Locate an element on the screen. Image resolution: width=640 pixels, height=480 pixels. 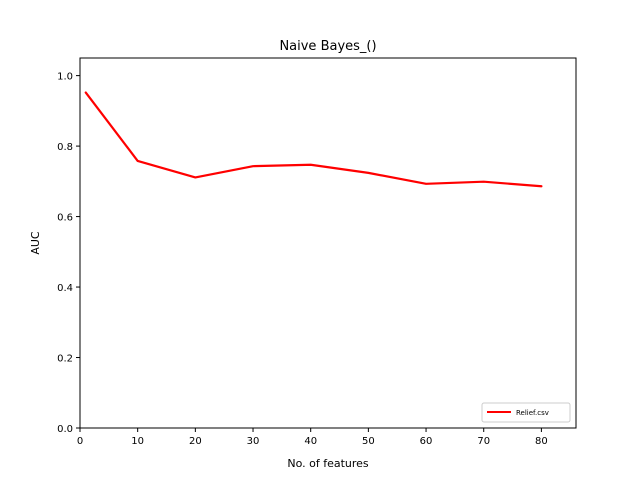
x-axis: 0 10 20 30 40 50 60 70 80 is located at coordinates (312, 437).